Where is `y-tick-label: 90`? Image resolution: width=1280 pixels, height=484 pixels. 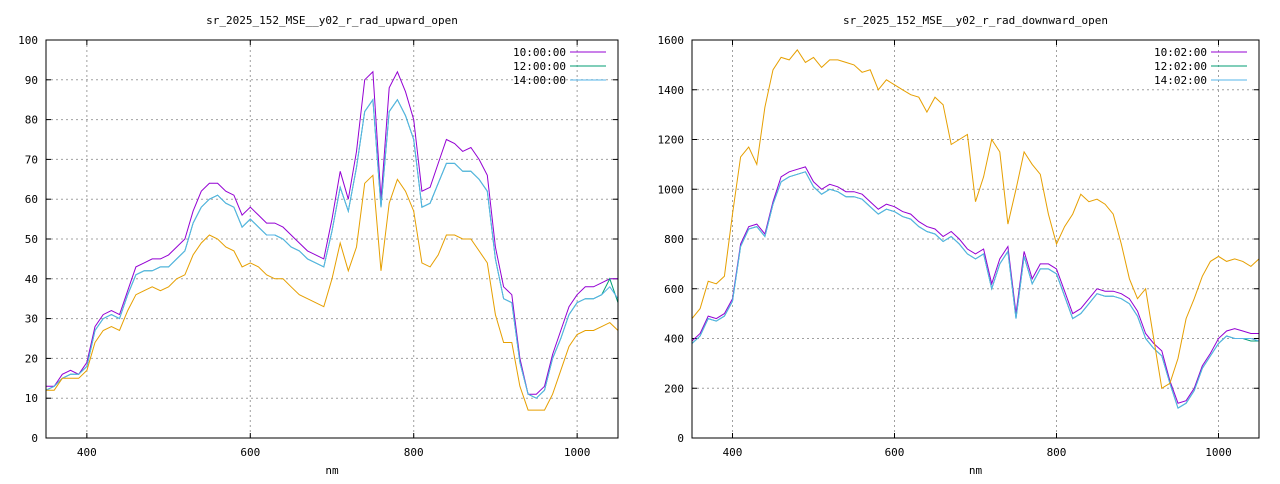 y-tick-label: 90 is located at coordinates (31, 80).